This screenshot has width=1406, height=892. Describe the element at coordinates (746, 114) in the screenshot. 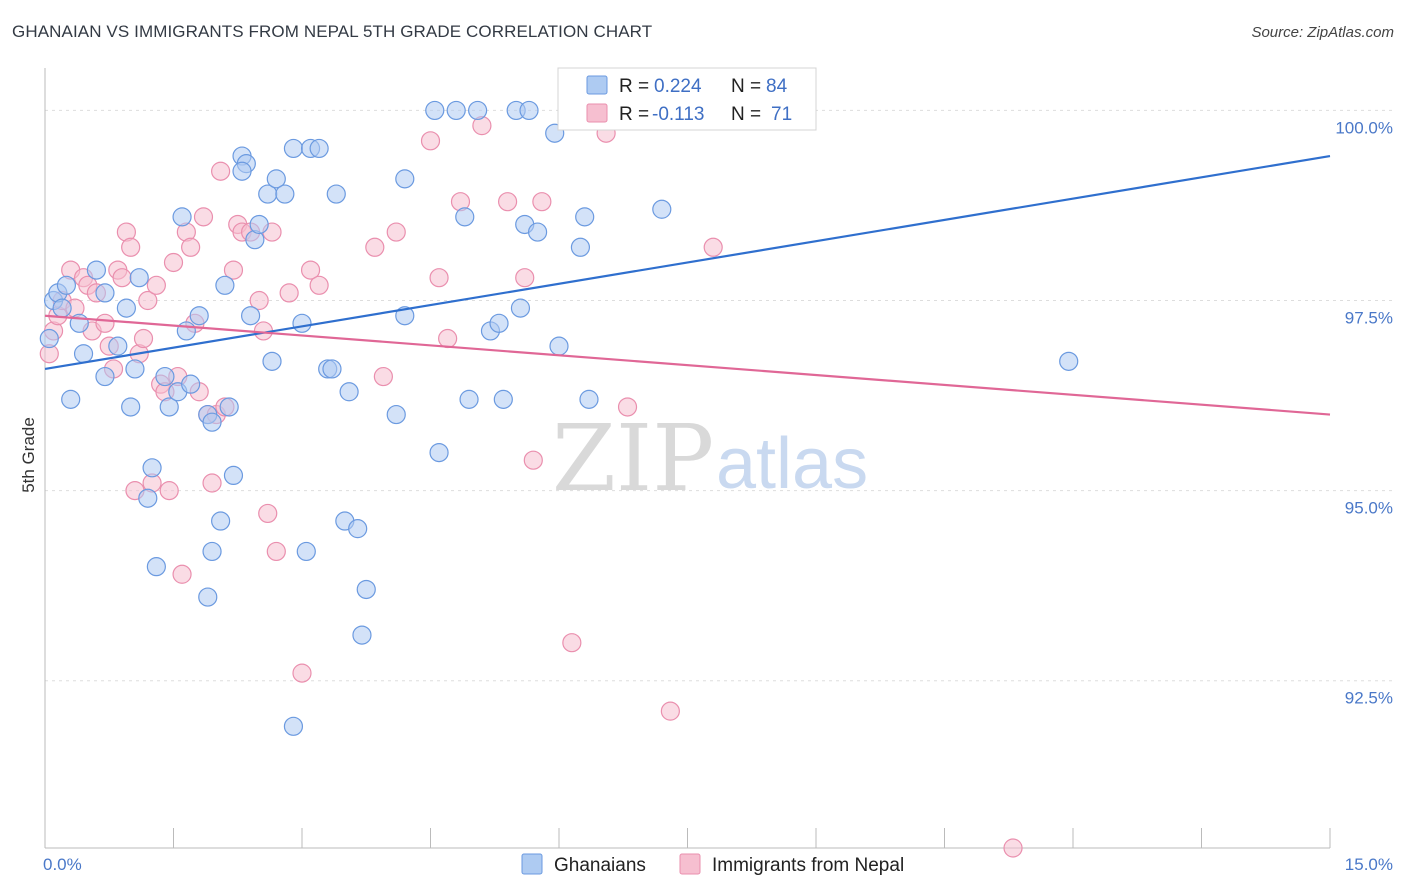

I see `legend-n-label-2: N =` at that location.